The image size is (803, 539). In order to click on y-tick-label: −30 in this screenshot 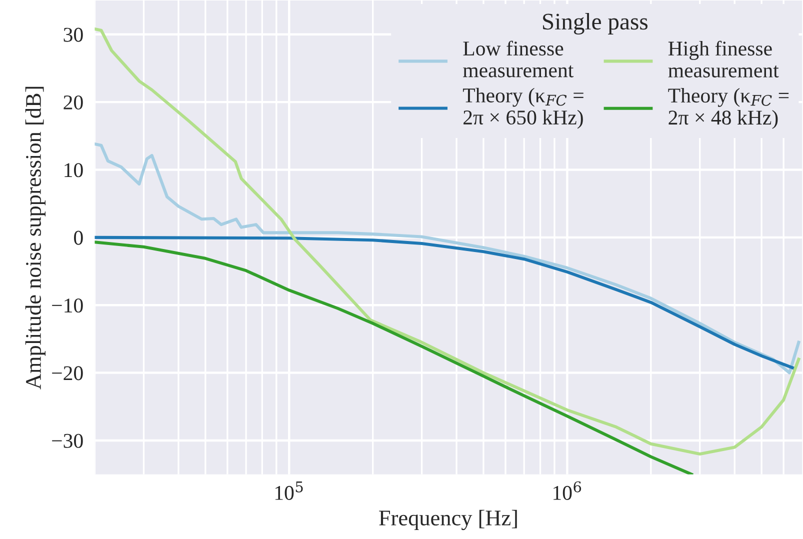, I will do `click(67, 441)`.